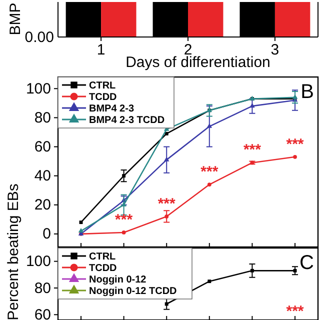  Describe the element at coordinates (46, 234) in the screenshot. I see `y-tick-label: 0` at that location.